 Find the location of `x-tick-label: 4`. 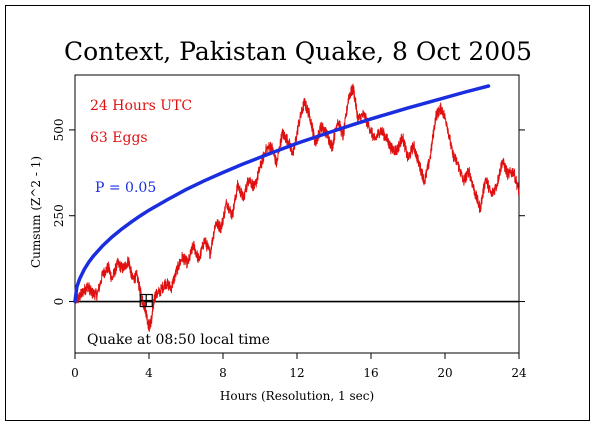

x-tick-label: 4 is located at coordinates (149, 373).